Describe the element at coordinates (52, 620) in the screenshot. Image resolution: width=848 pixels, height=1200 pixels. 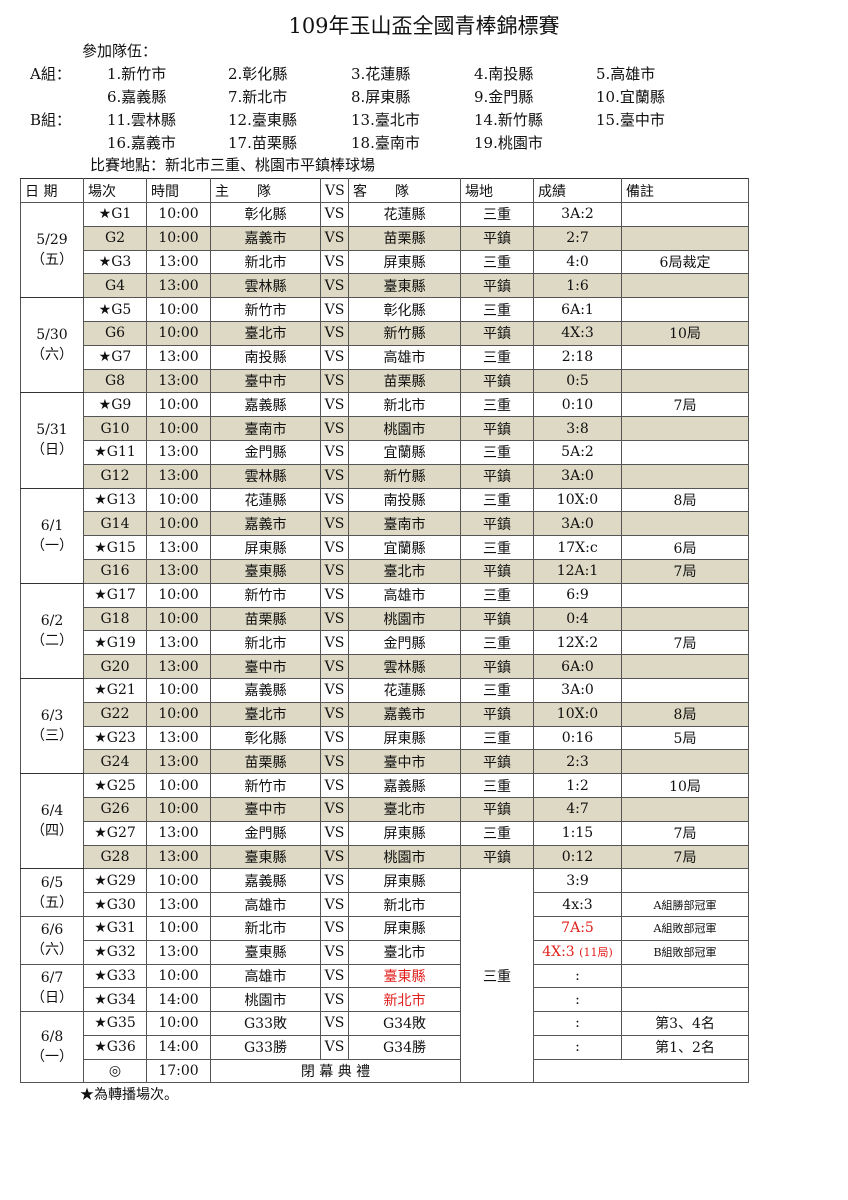
I see `date: 6/2` at that location.